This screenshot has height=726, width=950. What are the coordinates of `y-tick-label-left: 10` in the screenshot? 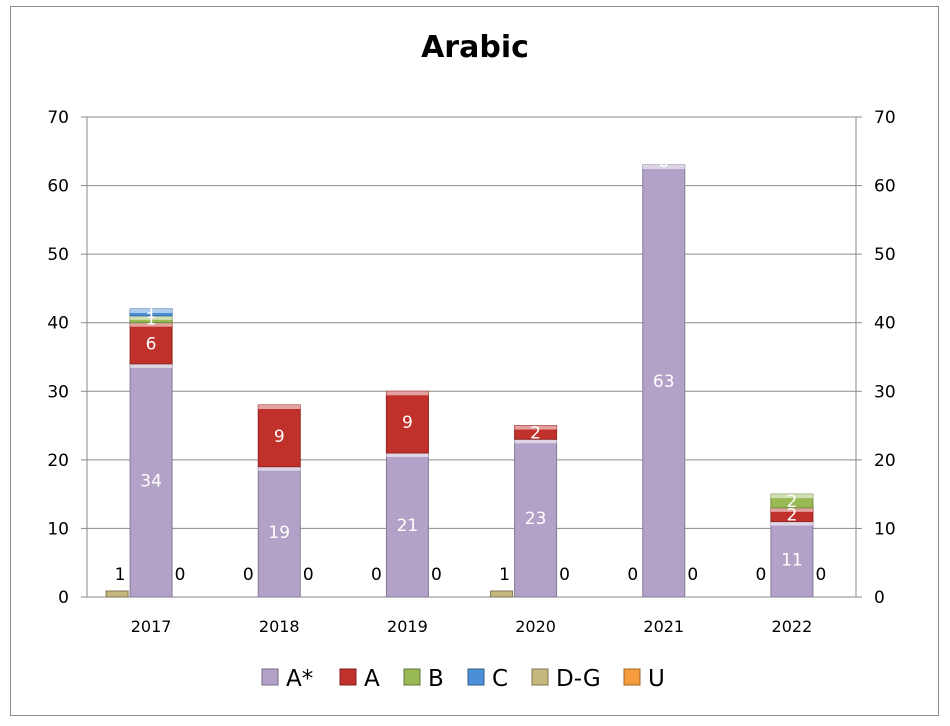 It's located at (58, 529).